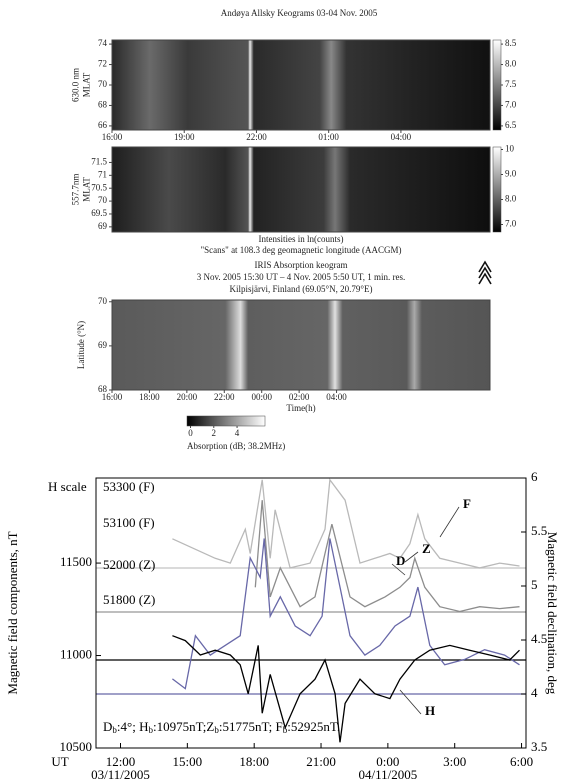  What do you see at coordinates (67, 486) in the screenshot?
I see `annotation: H scale` at bounding box center [67, 486].